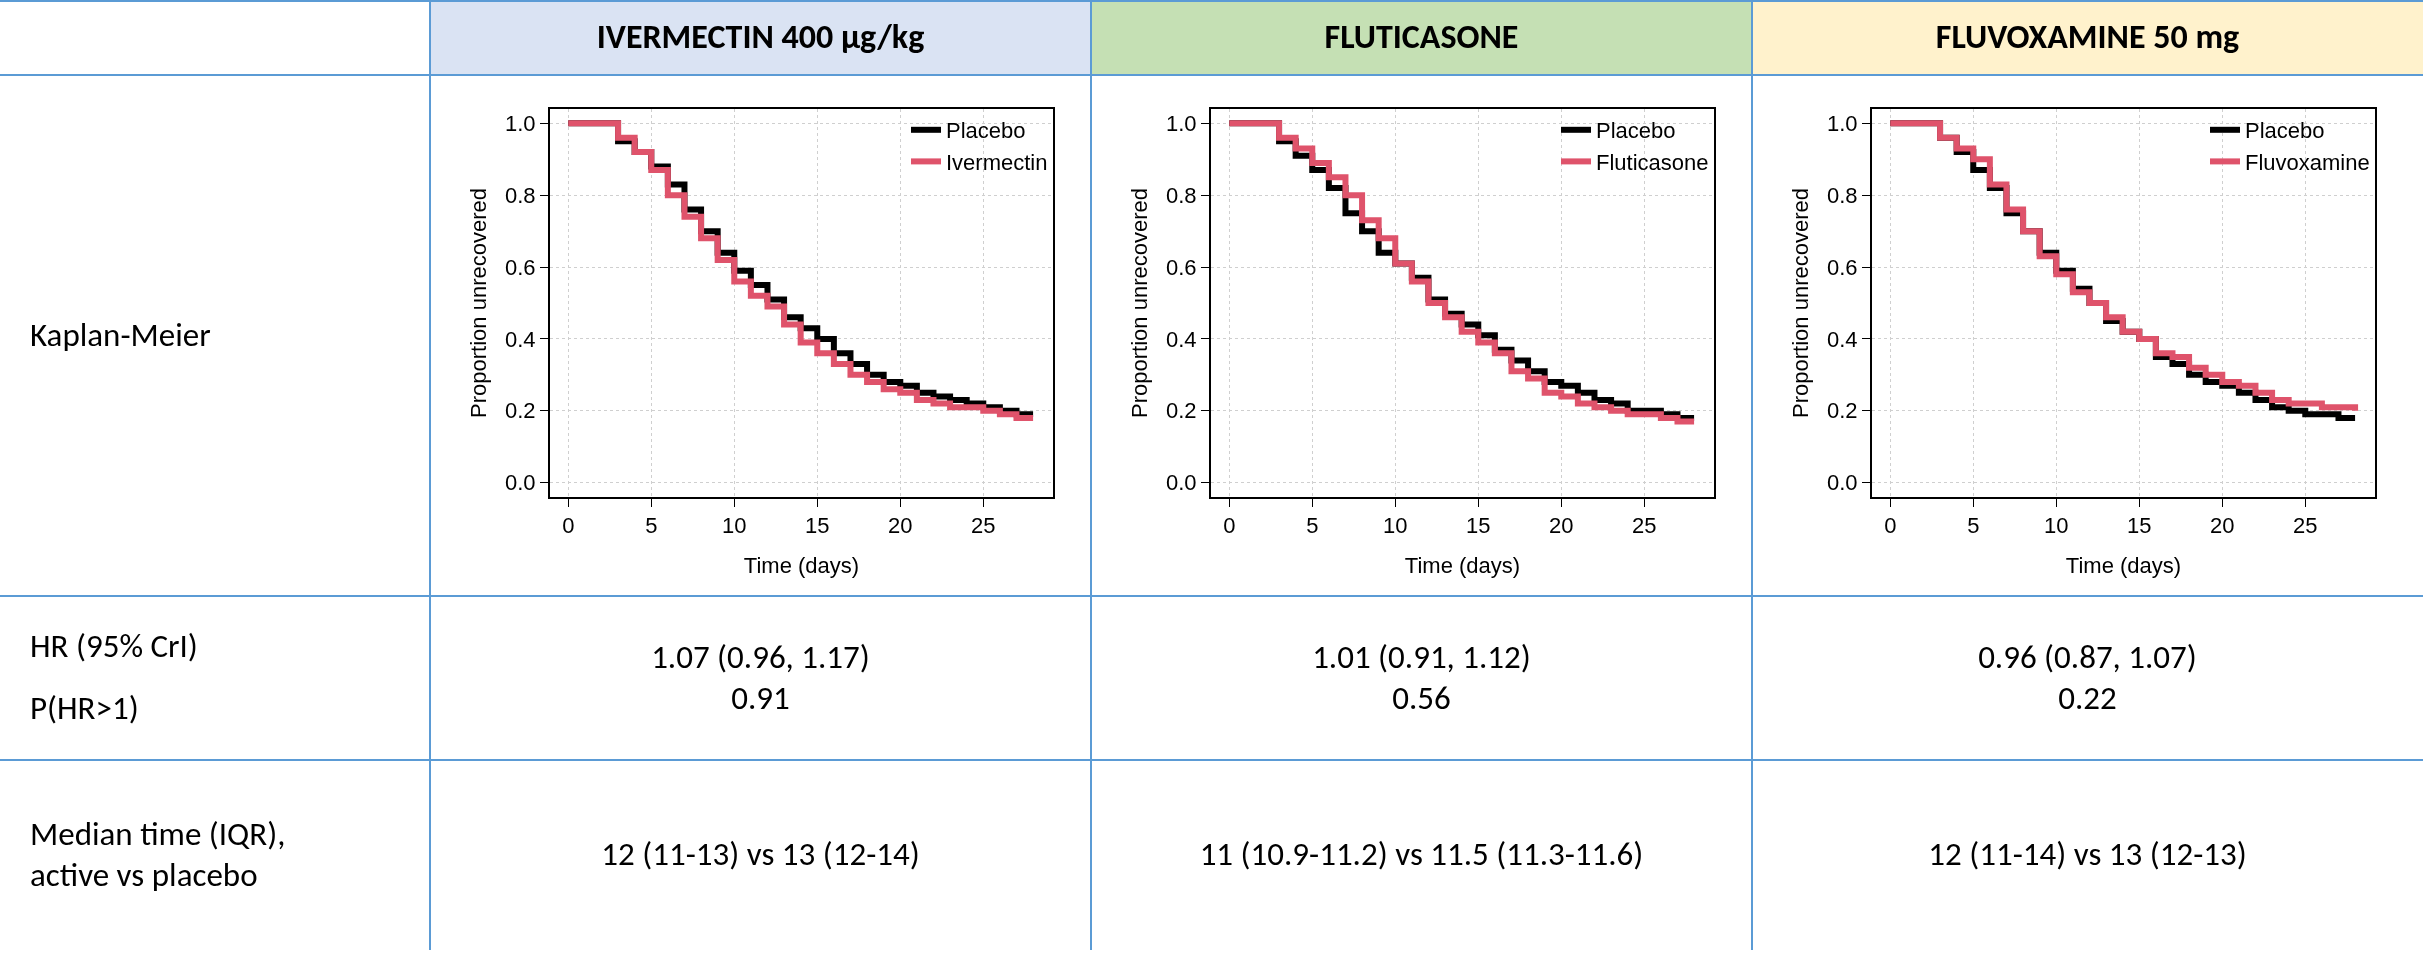  Describe the element at coordinates (2087, 855) in the screenshot. I see `text: 12 (11-14) vs 13 (12-13)` at that location.